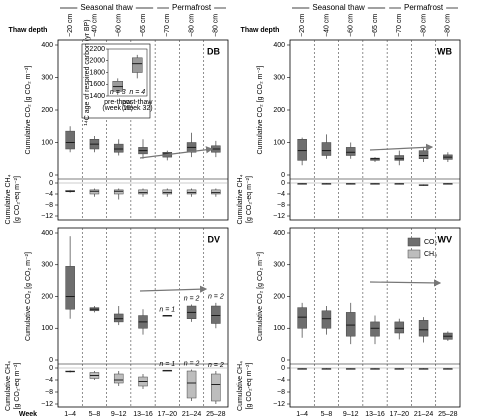 This screenshot has height=419, width=480. I want to click on inset-n-label: n = 4, so click(137, 92).